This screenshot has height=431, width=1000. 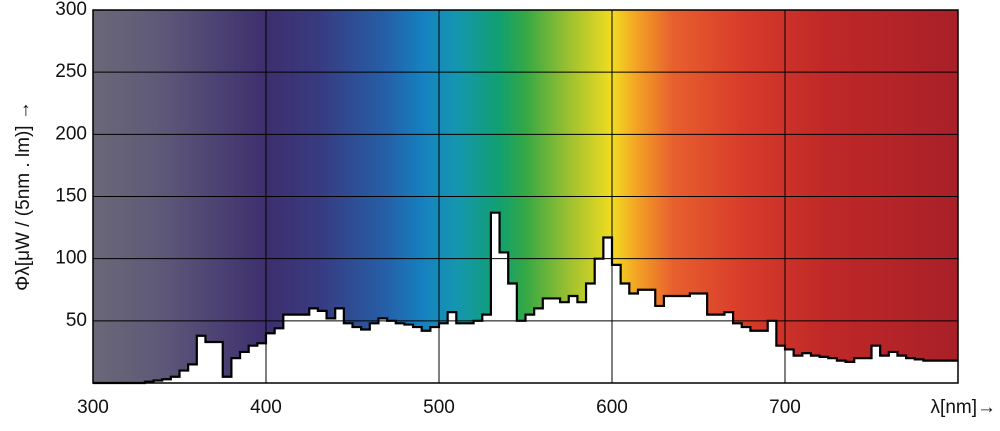 What do you see at coordinates (71, 71) in the screenshot?
I see `y-tick-label: 250` at bounding box center [71, 71].